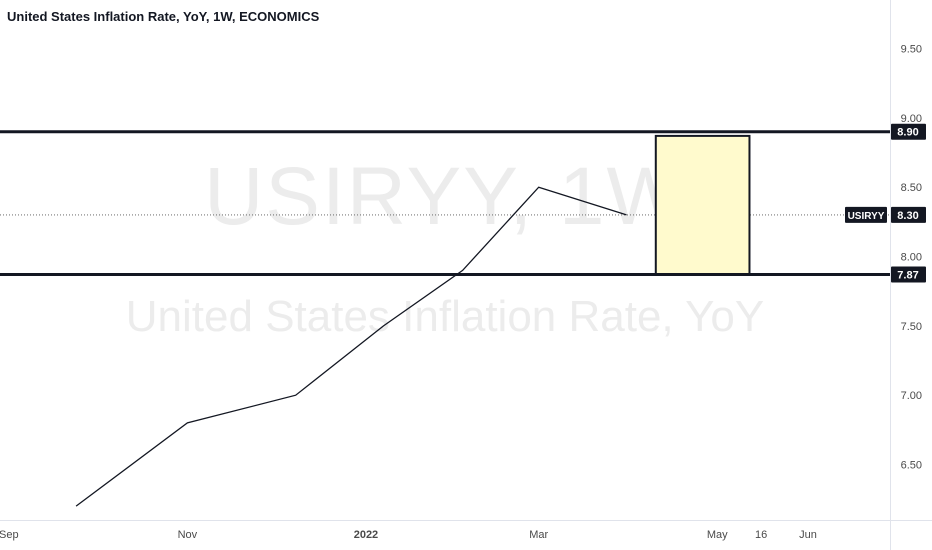 This screenshot has width=932, height=550. What do you see at coordinates (9, 535) in the screenshot?
I see `x-tick-label: Sep` at bounding box center [9, 535].